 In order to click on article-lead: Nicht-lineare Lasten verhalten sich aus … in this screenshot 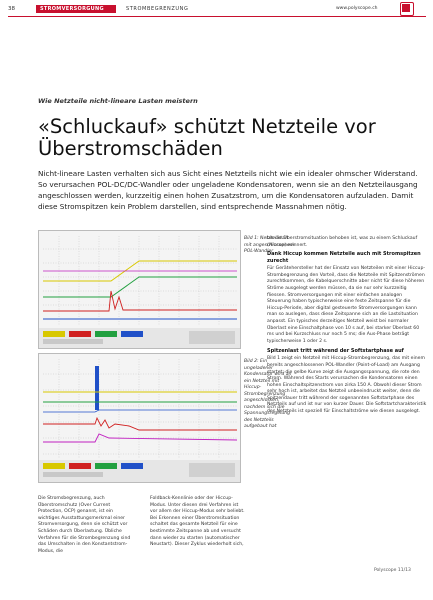, I will do `click(228, 190)`.